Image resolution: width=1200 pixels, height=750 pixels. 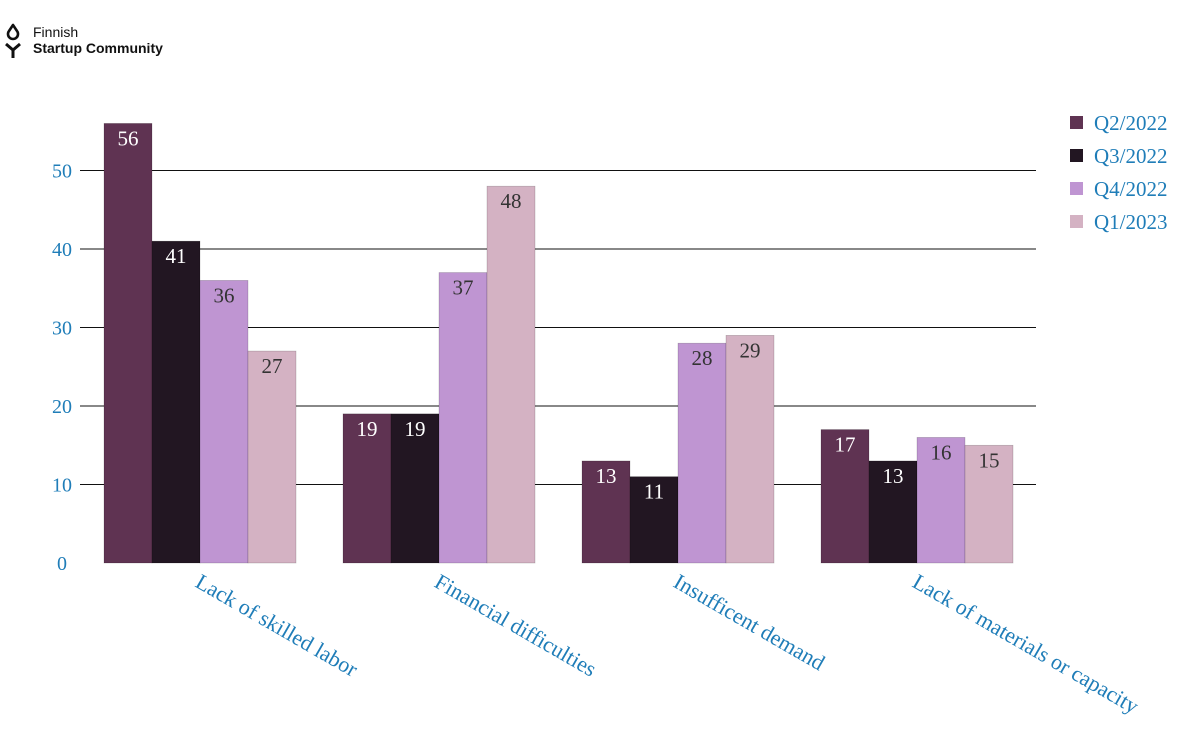 What do you see at coordinates (62, 172) in the screenshot?
I see `y-tick-label: 50` at bounding box center [62, 172].